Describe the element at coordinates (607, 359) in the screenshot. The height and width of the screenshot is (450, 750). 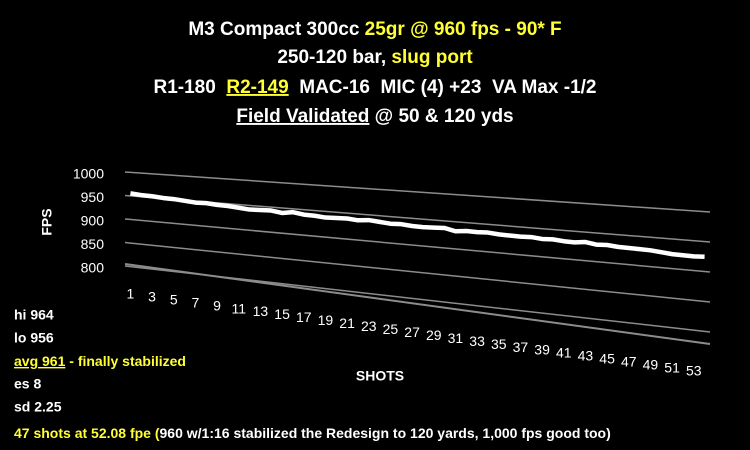
I see `x-tick-label: 45` at that location.